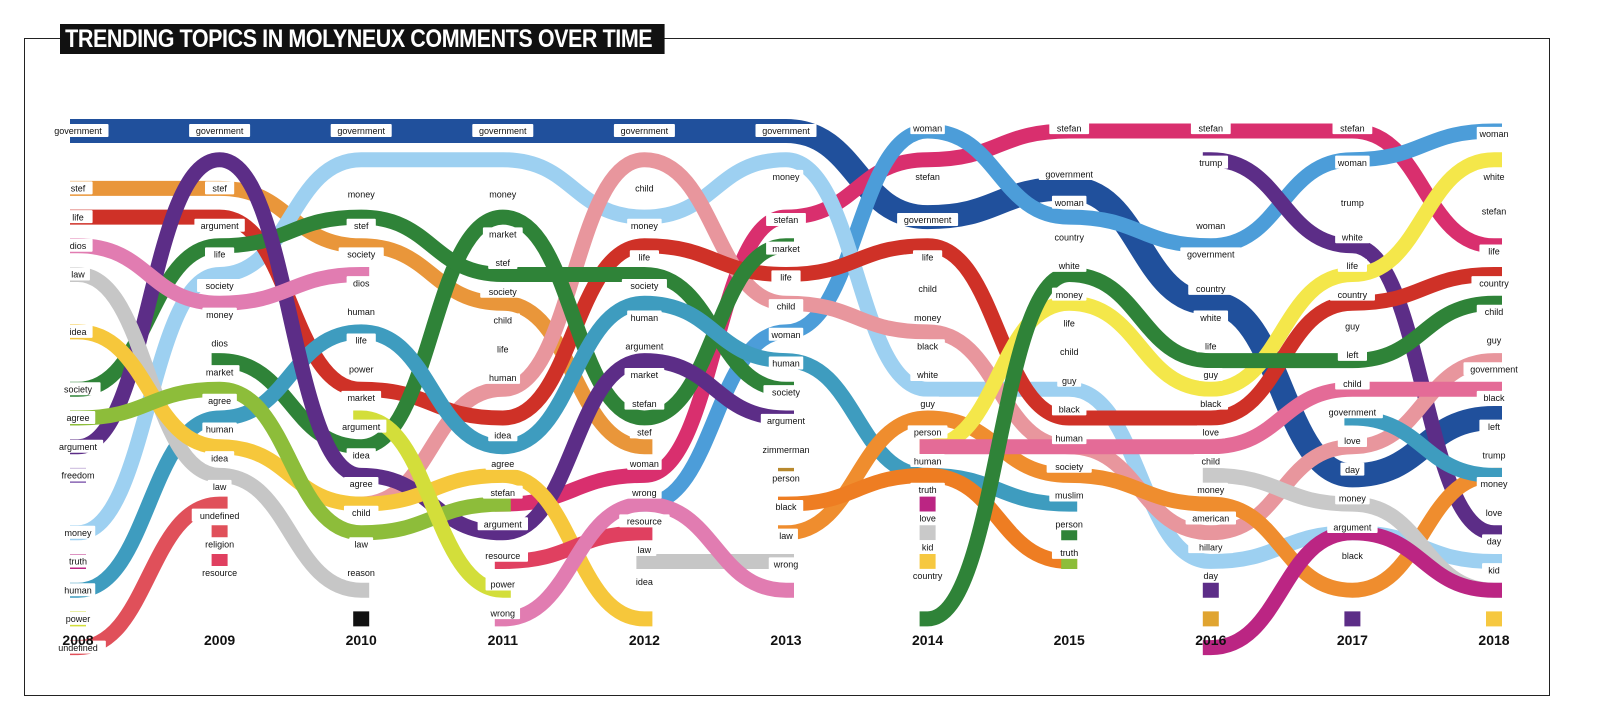 The image size is (1600, 723). I want to click on label-market: market, so click(219, 372).